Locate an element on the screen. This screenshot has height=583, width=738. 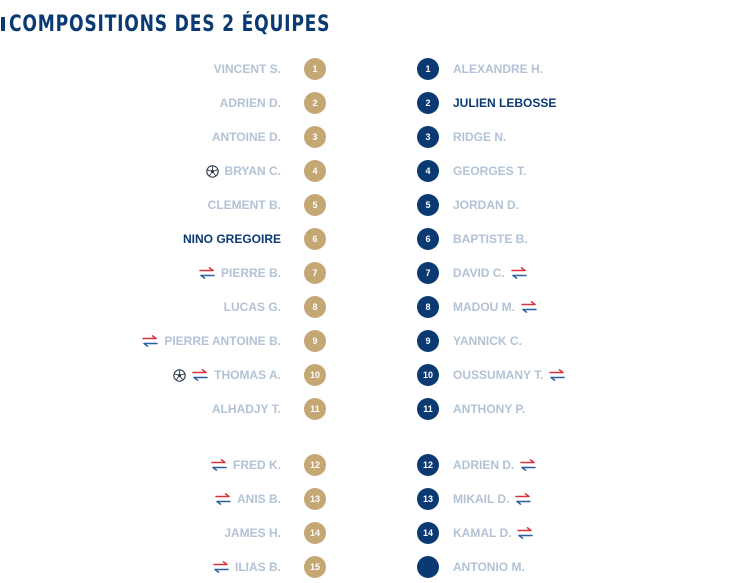
section-header: COMPOSITIONS DES 2 ÉQUIPES is located at coordinates (210, 24).